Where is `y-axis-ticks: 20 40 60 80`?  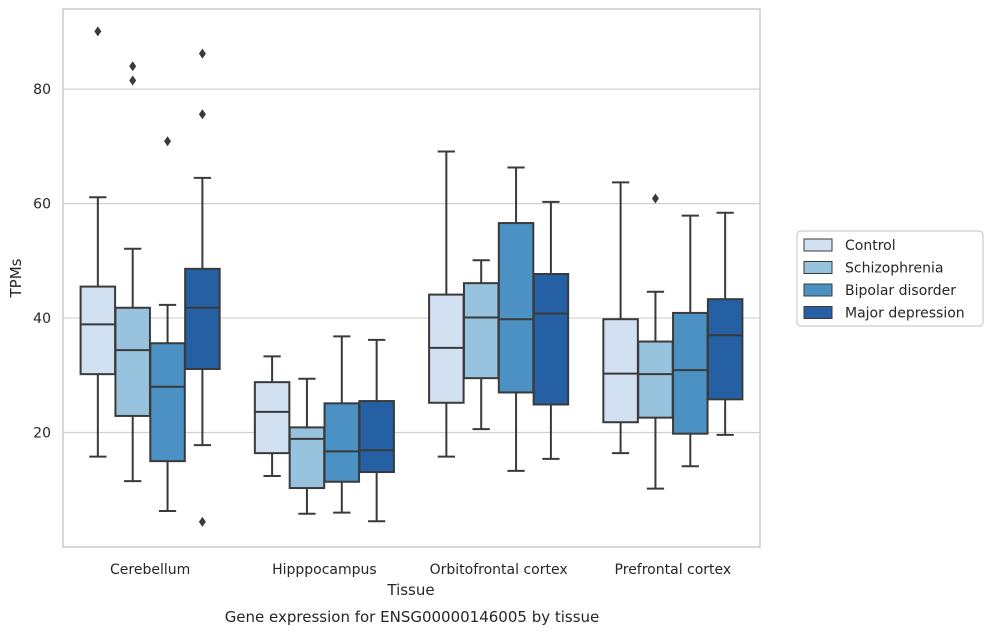 y-axis-ticks: 20 40 60 80 is located at coordinates (42, 261).